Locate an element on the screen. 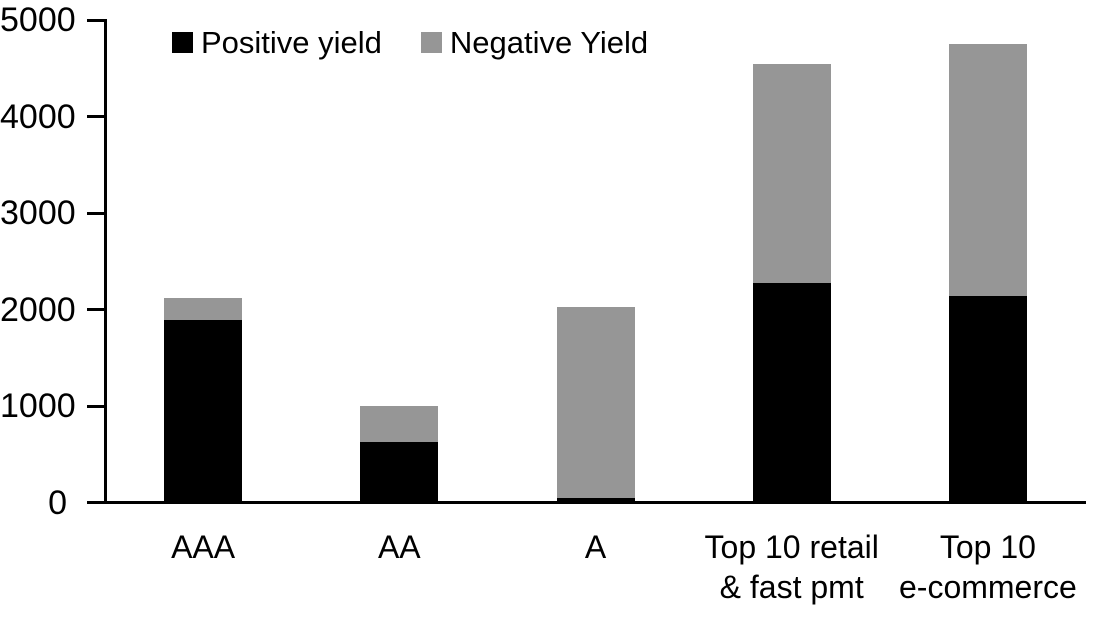  y-tick-label: 4000 is located at coordinates (38, 116).